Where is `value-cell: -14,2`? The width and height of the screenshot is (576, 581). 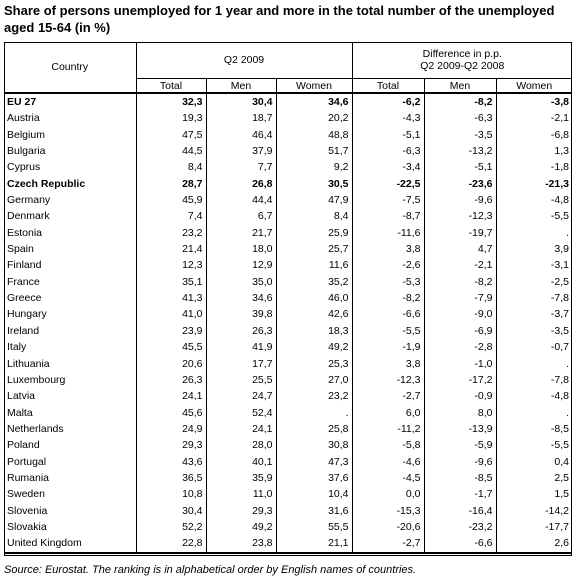
value-cell: -14,2 is located at coordinates (533, 510).